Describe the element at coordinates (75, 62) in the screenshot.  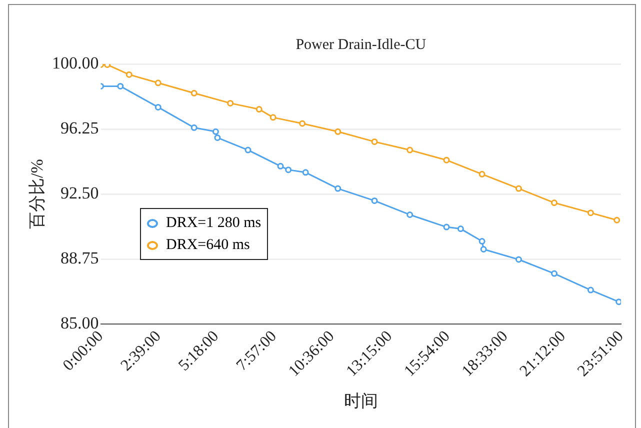
I see `y-tick-label: 100.00` at that location.